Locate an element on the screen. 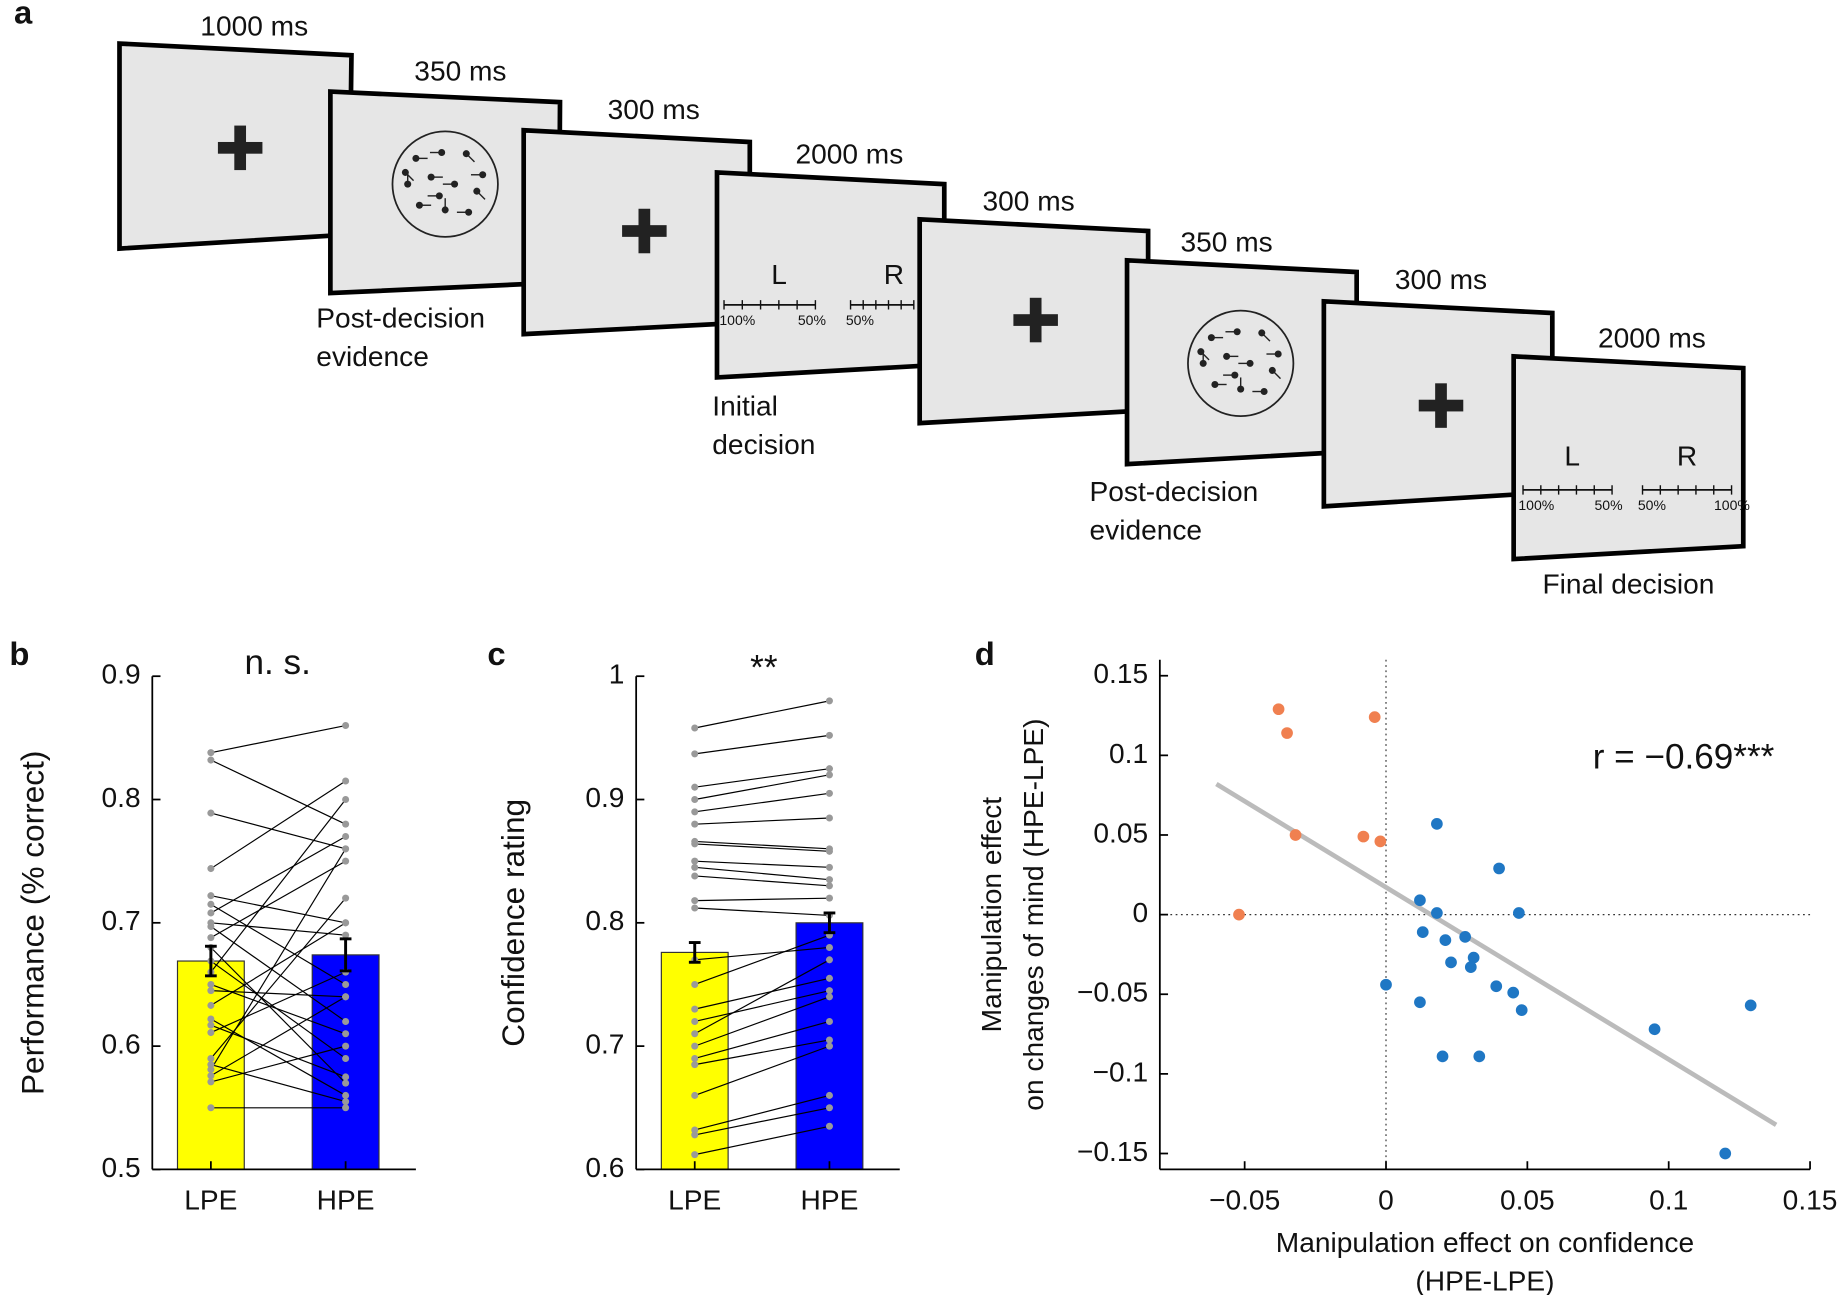 The image size is (1837, 1295). y-tick-label: 0.6 is located at coordinates (604, 1167).